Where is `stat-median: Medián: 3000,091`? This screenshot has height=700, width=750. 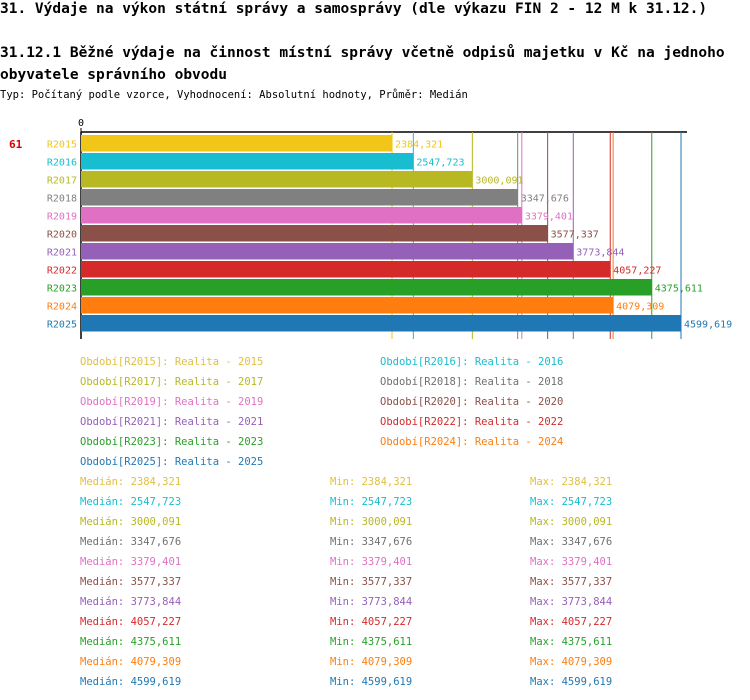 stat-median: Medián: 3000,091 is located at coordinates (131, 522).